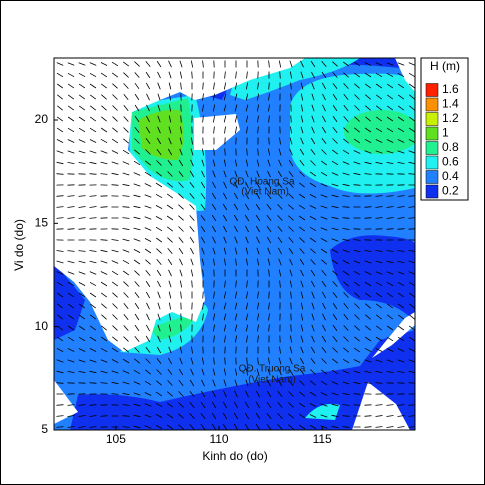 The height and width of the screenshot is (485, 485). What do you see at coordinates (234, 456) in the screenshot?
I see `x-axis-label: Kinh do (do)` at bounding box center [234, 456].